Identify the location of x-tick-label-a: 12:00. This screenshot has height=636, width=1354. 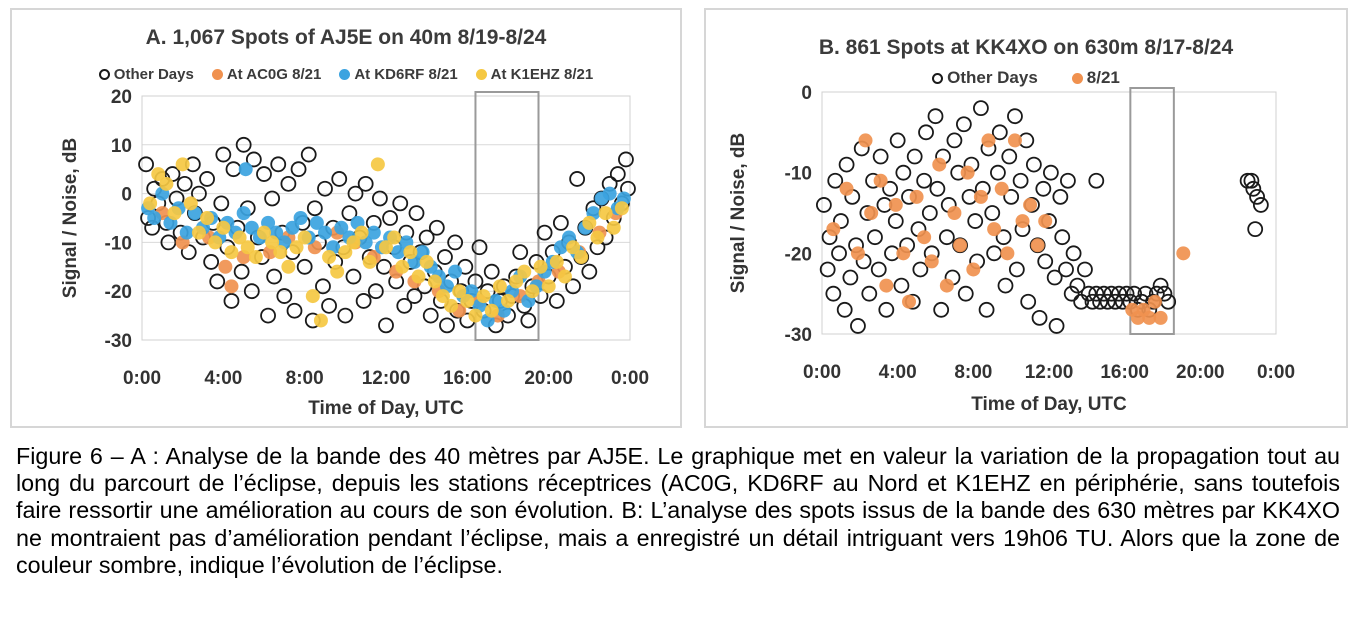
(386, 378).